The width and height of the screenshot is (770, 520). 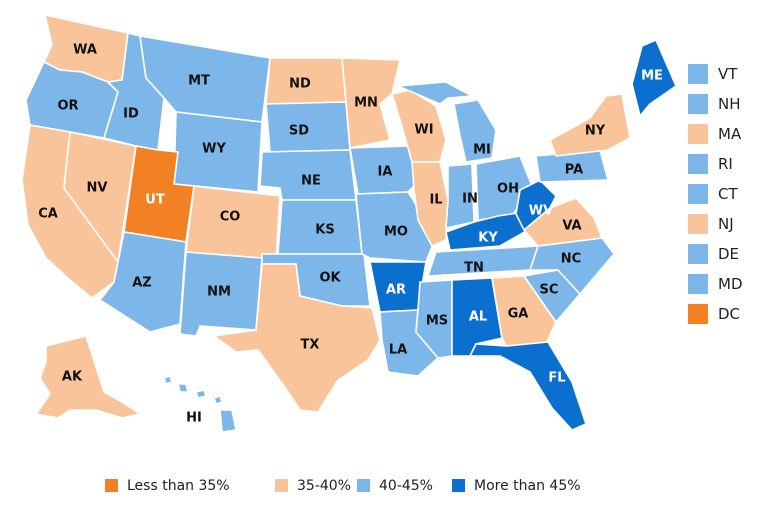 I want to click on state-mi, so click(x=447, y=122).